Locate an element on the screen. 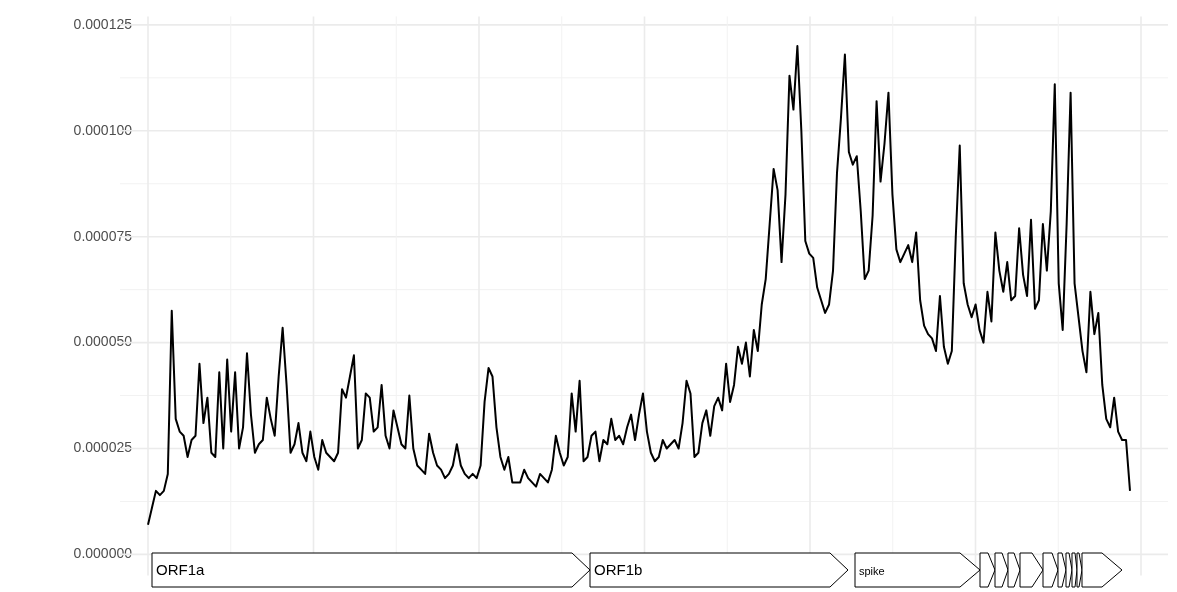 Image resolution: width=1177 pixels, height=592 pixels. y-tick-label: 0.000025 is located at coordinates (103, 447).